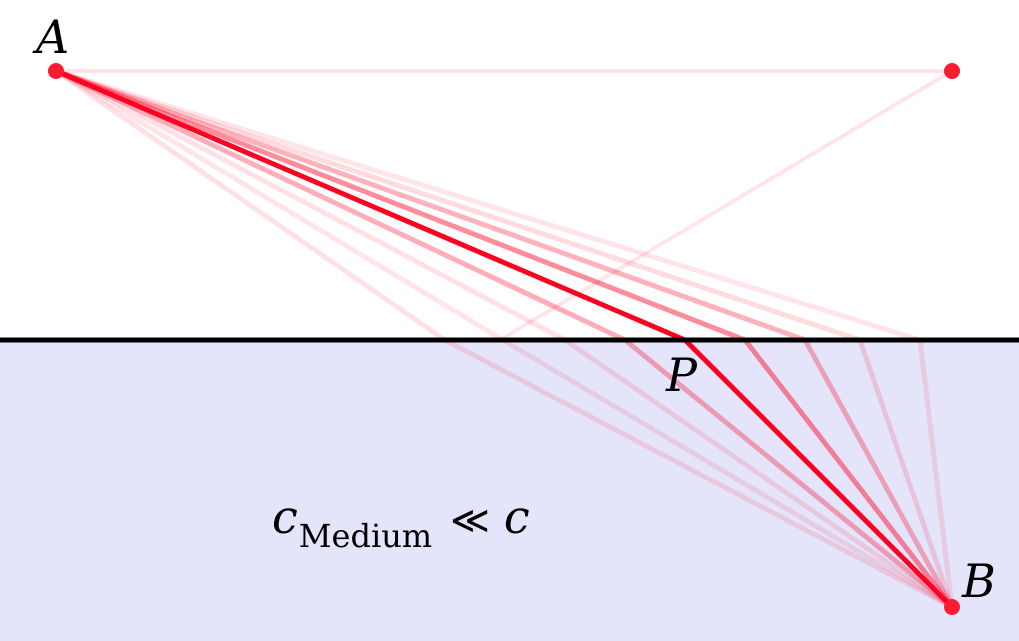 This screenshot has height=641, width=1019. I want to click on optimal-light-path, so click(818, 473).